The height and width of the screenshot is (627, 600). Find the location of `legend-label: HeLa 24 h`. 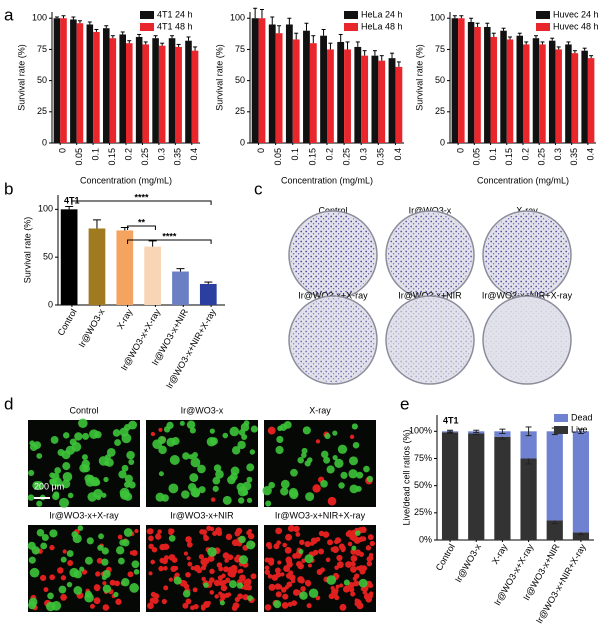

legend-label: HeLa 24 h is located at coordinates (382, 14).